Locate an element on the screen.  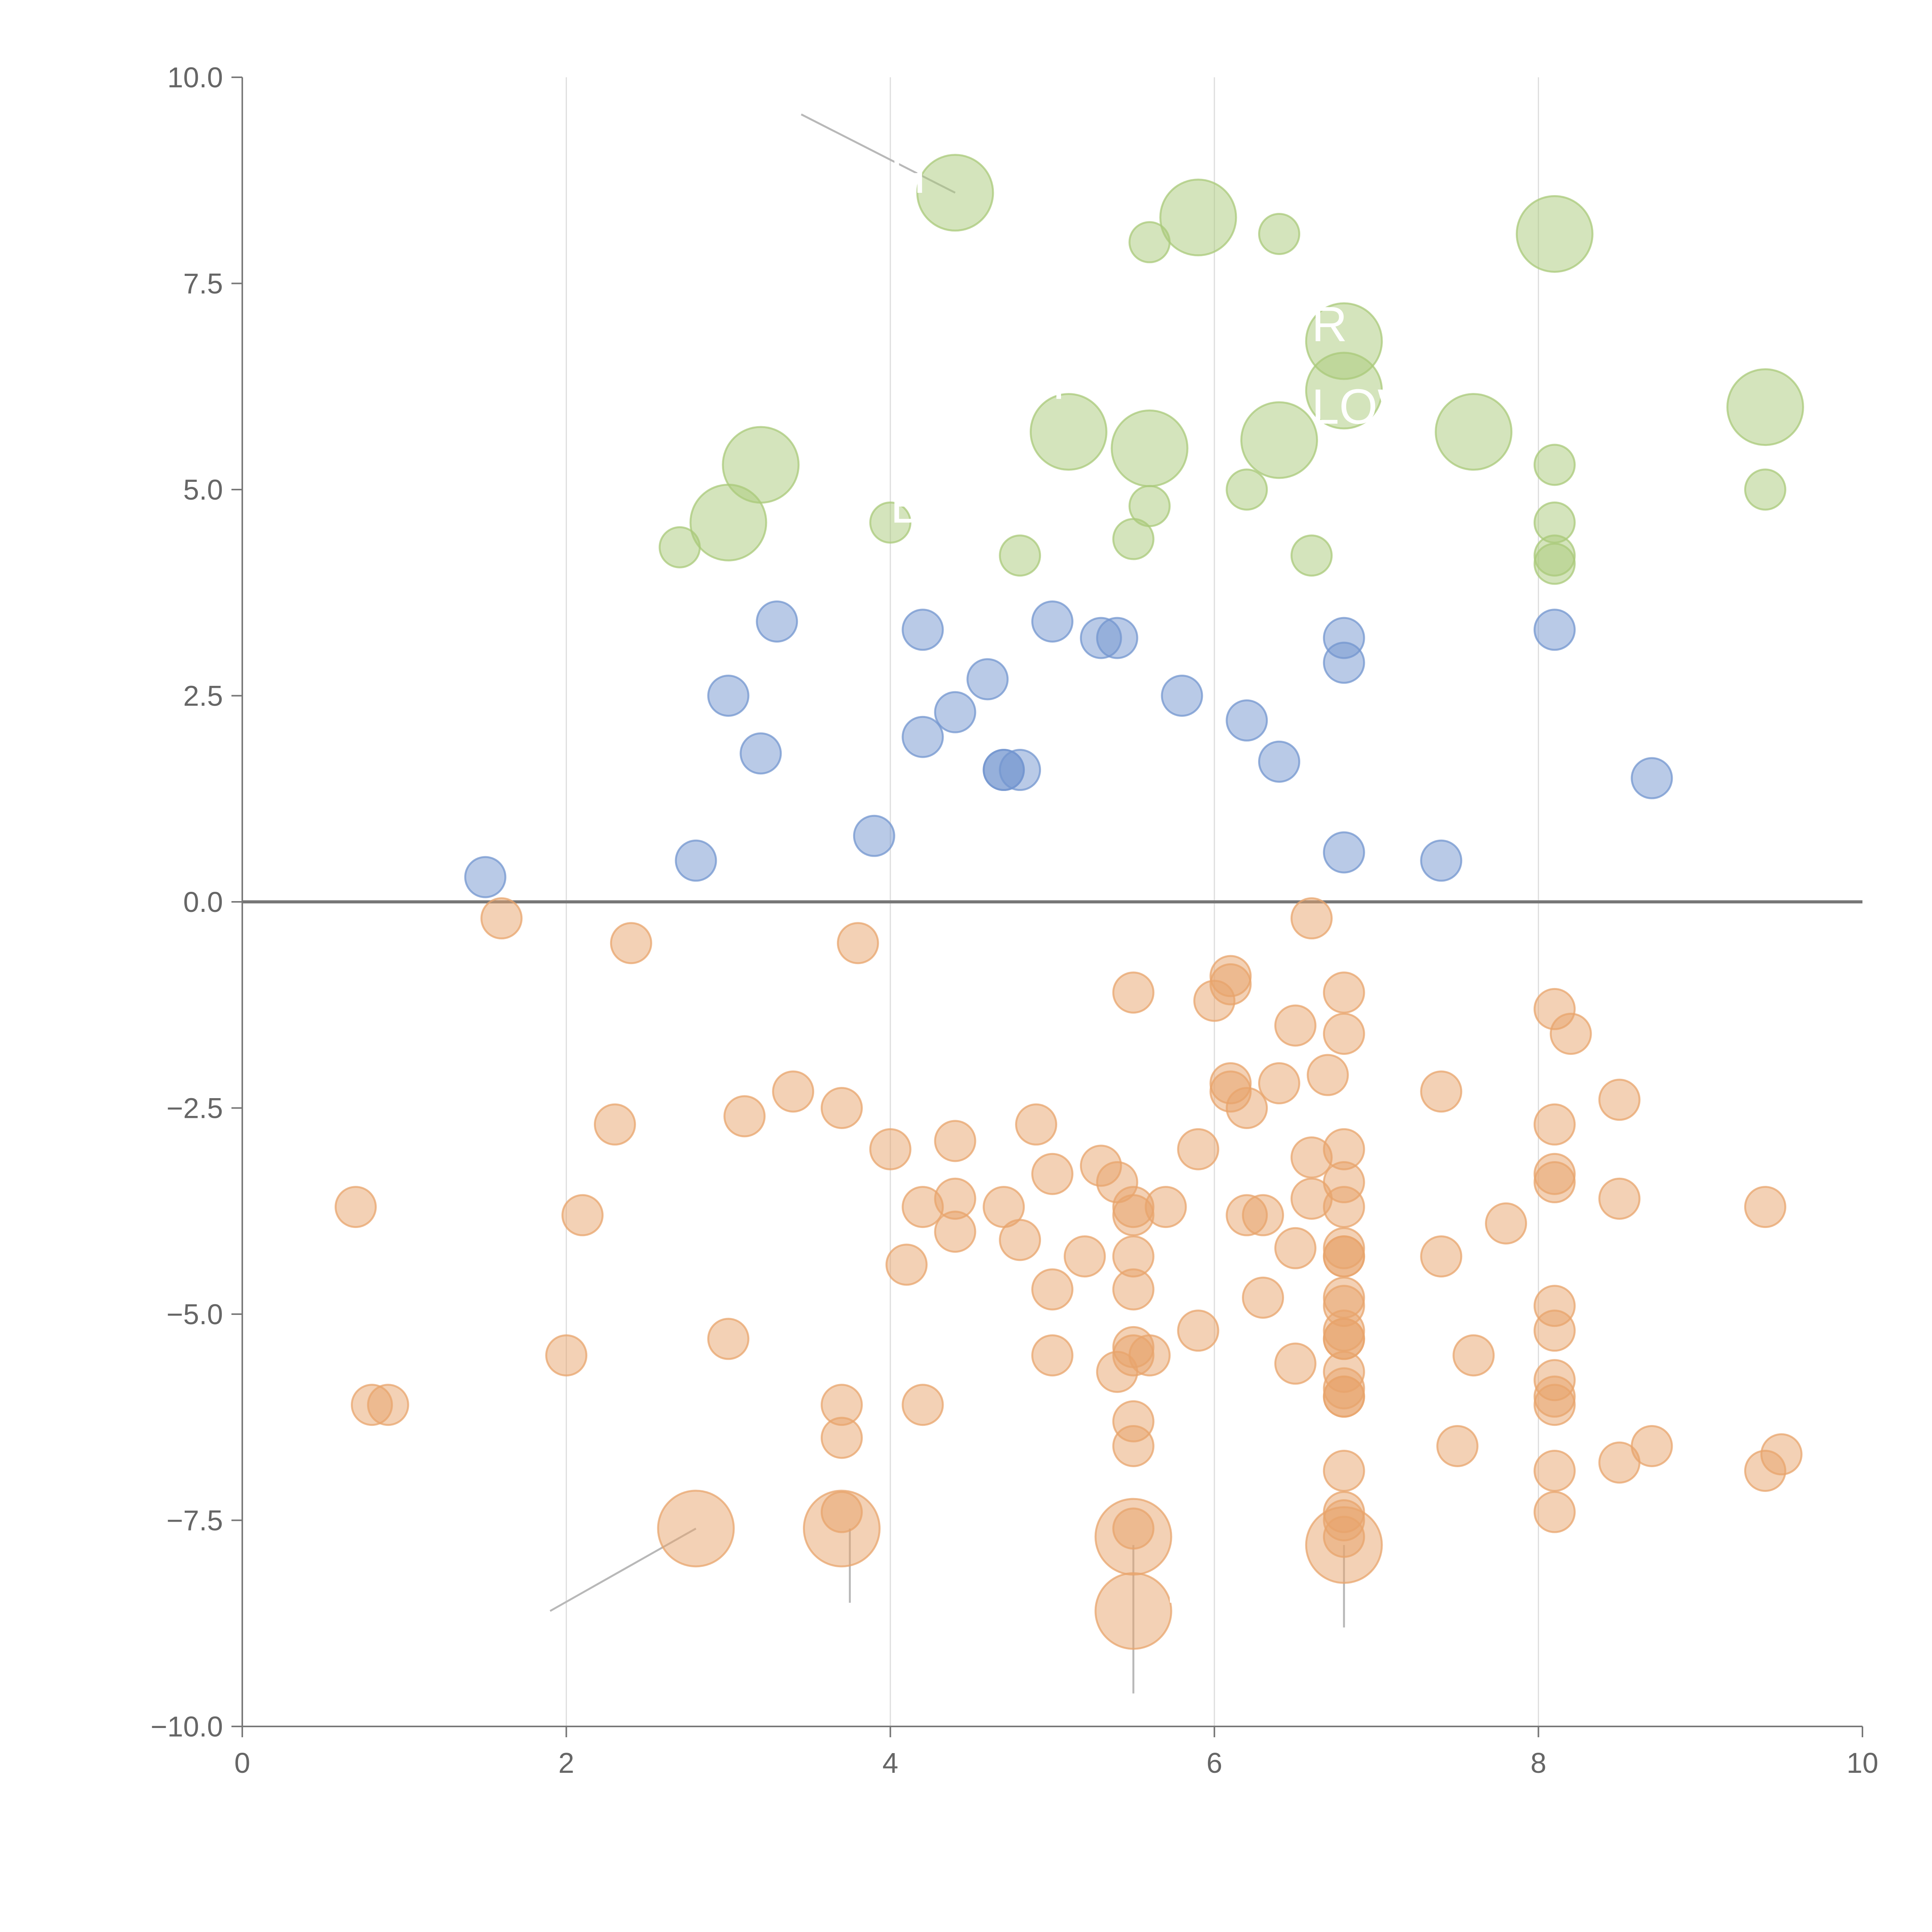
y-tick-label: 5.0 is located at coordinates (203, 490).